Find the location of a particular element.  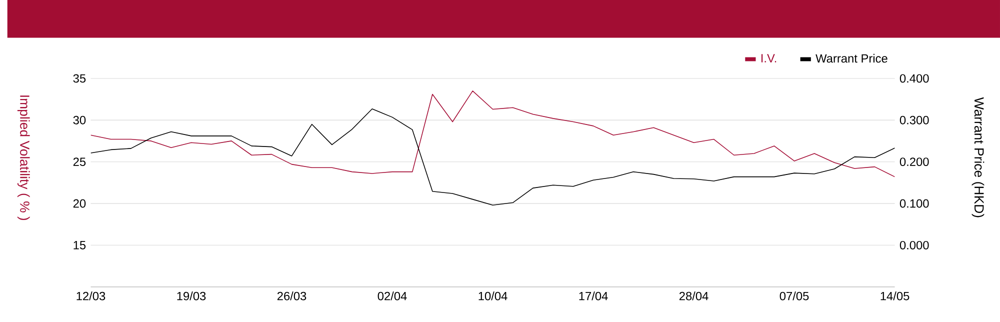

y-tick-label: 20 is located at coordinates (79, 203).